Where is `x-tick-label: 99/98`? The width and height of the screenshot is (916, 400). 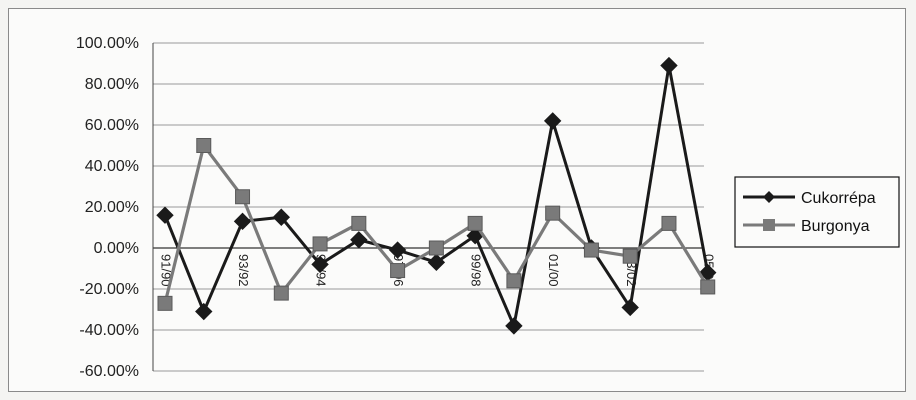
x-tick-label: 99/98 is located at coordinates (476, 270).